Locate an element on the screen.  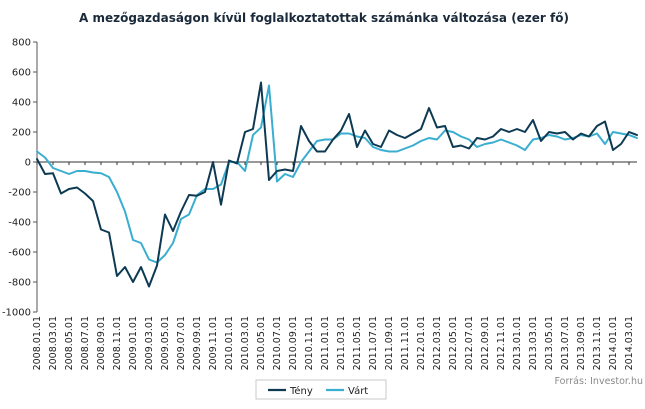
legend-label-vart: Várt is located at coordinates (358, 391).